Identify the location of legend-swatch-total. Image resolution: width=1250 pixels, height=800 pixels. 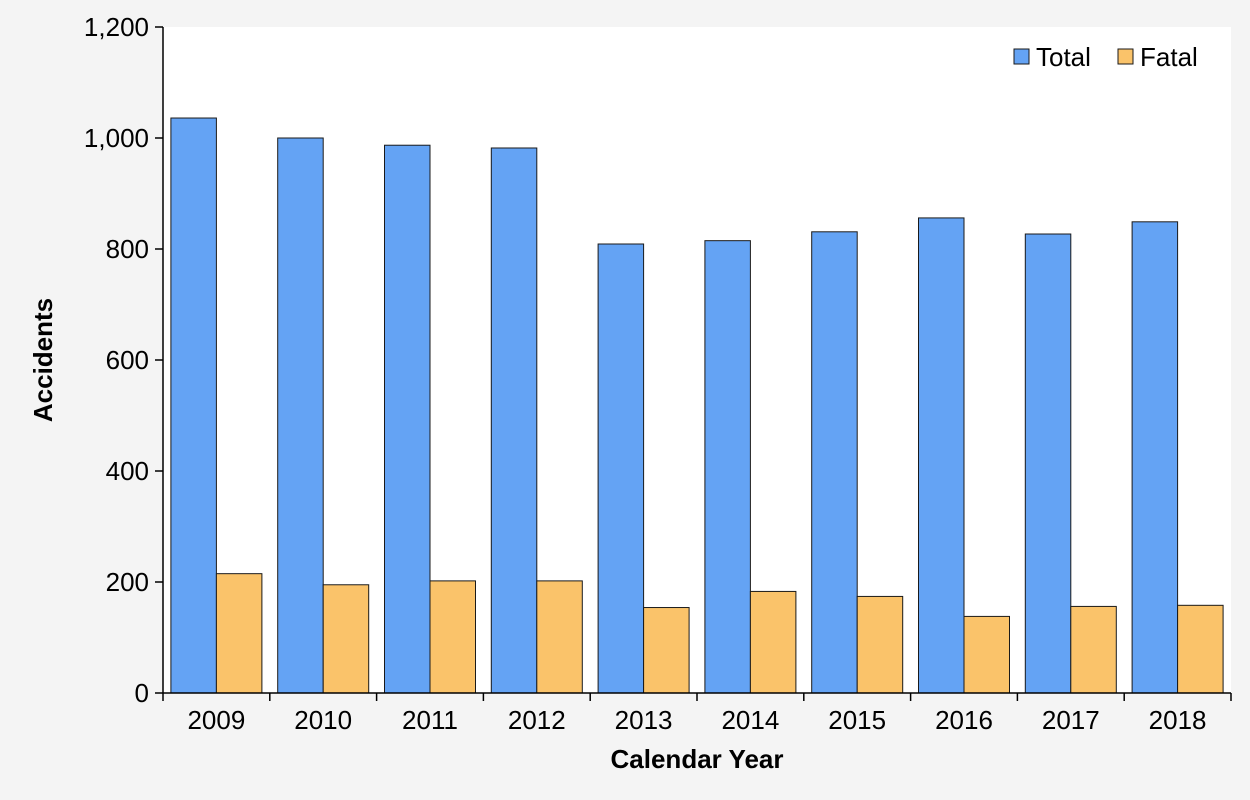
(1021, 56).